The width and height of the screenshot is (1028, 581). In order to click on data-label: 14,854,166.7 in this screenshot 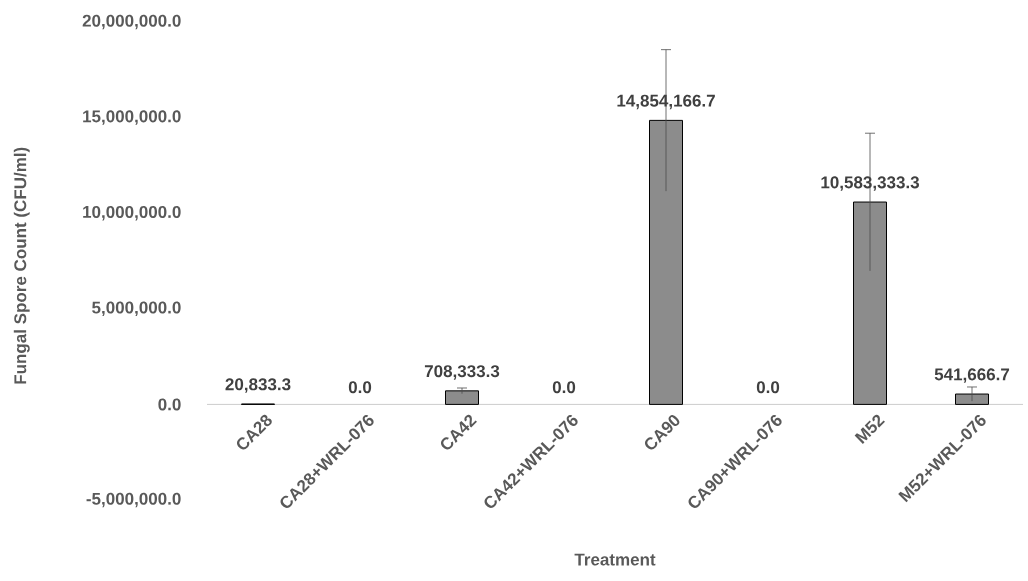, I will do `click(666, 102)`.